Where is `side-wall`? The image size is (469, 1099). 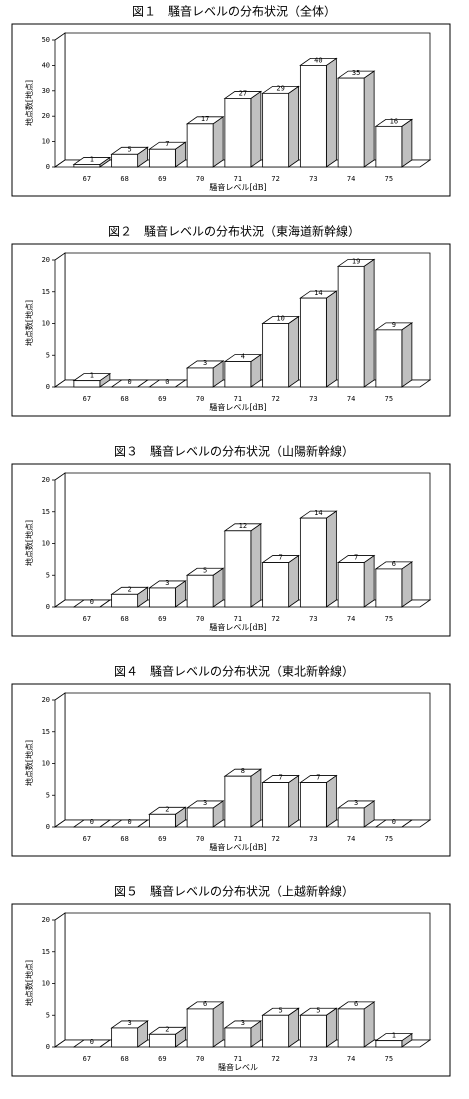 side-wall is located at coordinates (60, 980).